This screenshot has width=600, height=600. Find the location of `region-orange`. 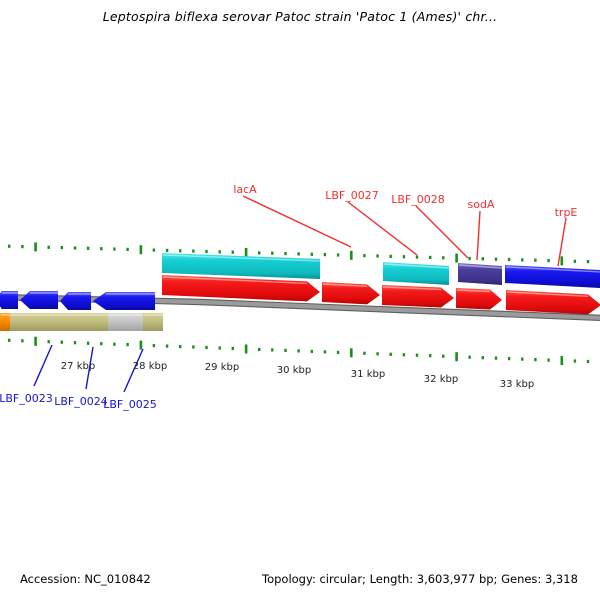

region-orange is located at coordinates (5, 322).